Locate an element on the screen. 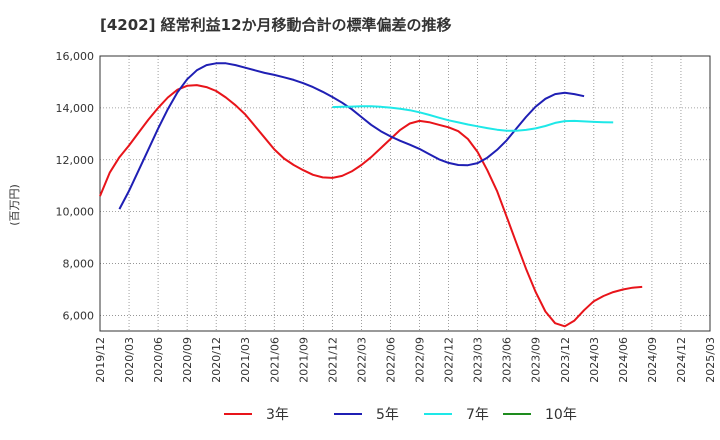  x-tick-label: 2019/12 is located at coordinates (100, 360).